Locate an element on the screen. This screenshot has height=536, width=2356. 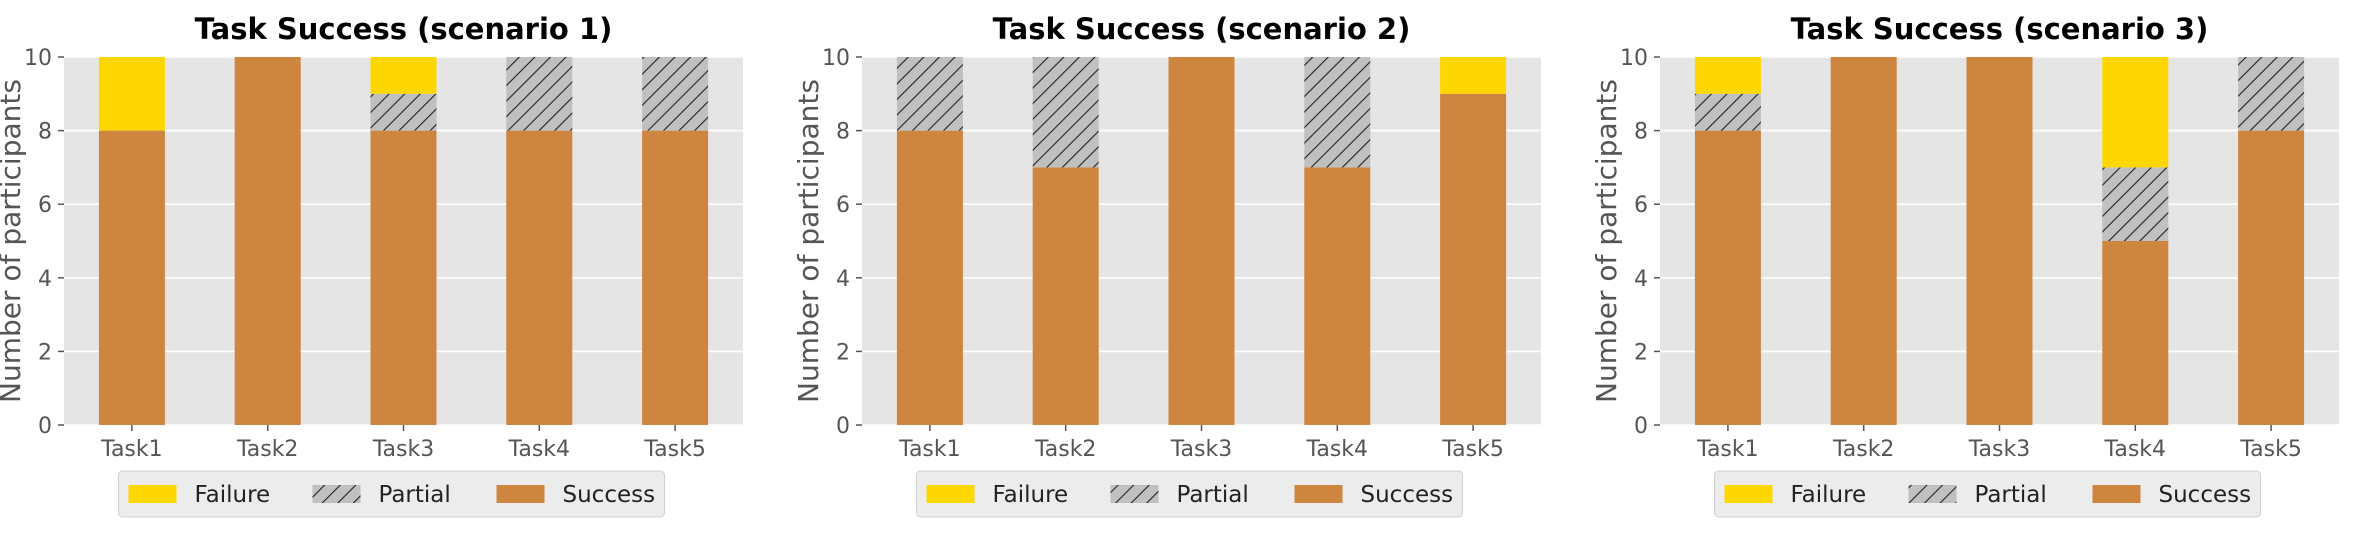
bar-failure-task5 is located at coordinates (1473, 75).